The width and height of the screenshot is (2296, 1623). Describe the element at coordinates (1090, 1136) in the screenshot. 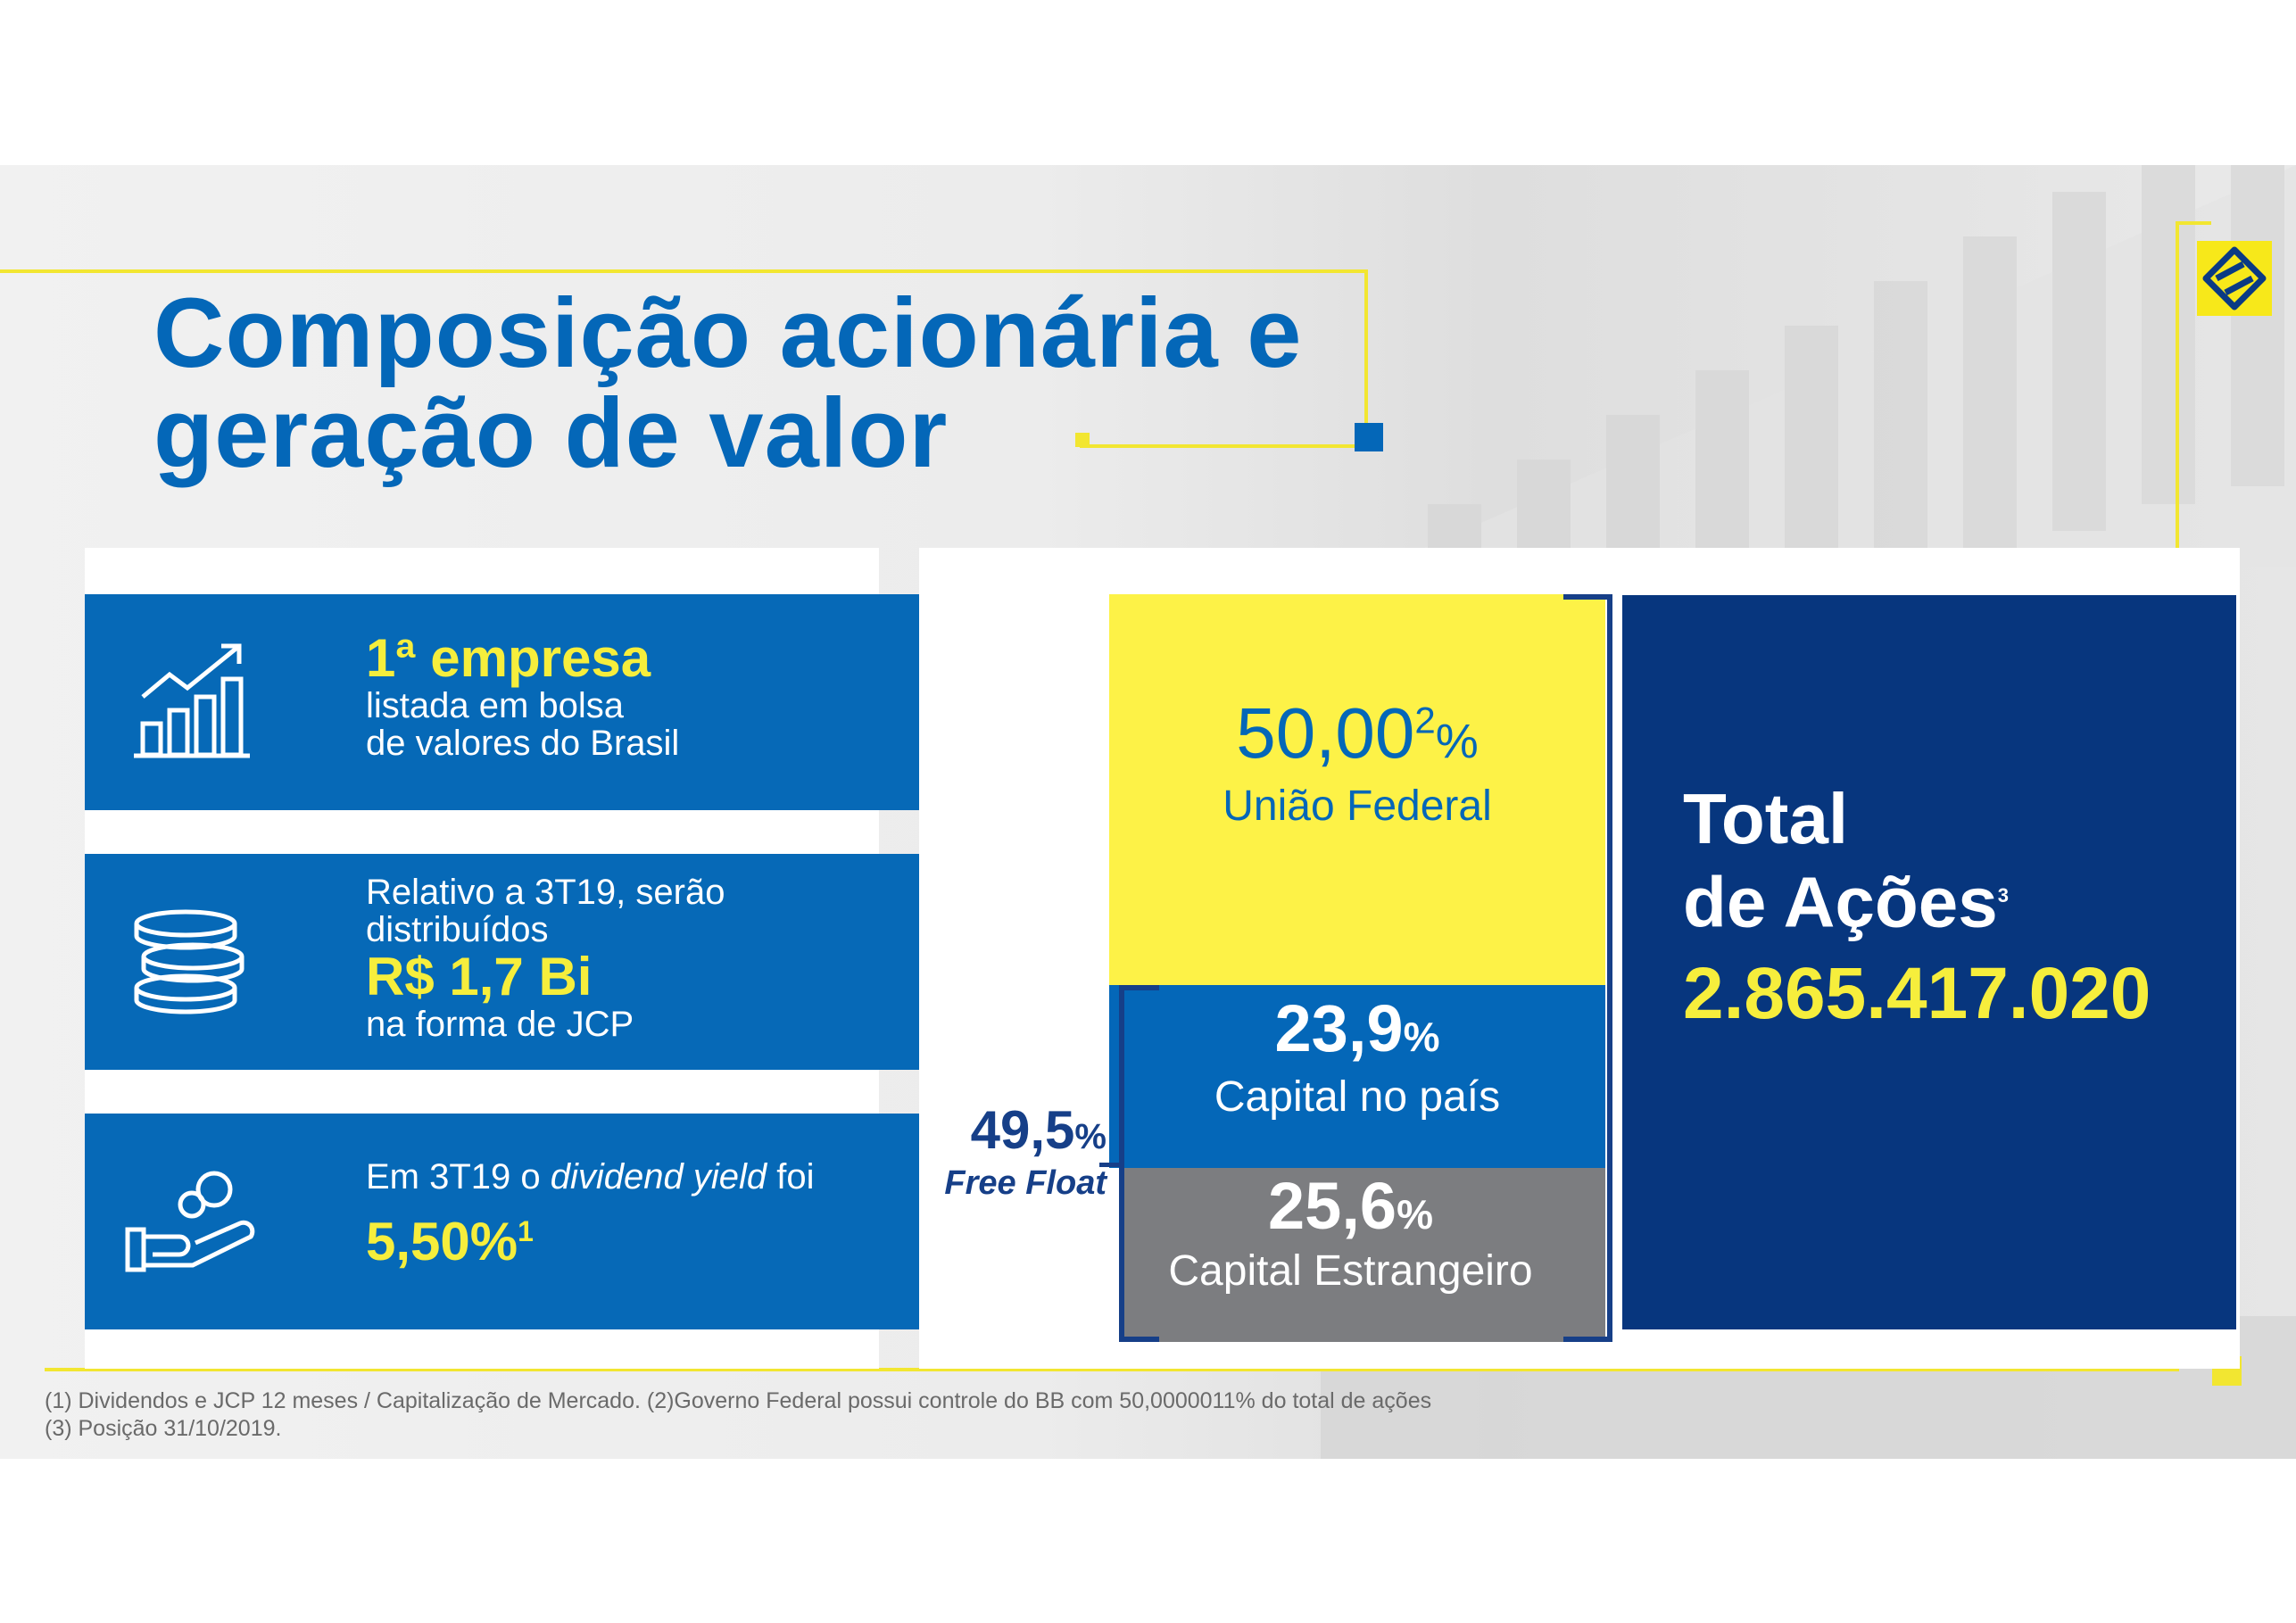

I see `free-float-unit: %` at that location.